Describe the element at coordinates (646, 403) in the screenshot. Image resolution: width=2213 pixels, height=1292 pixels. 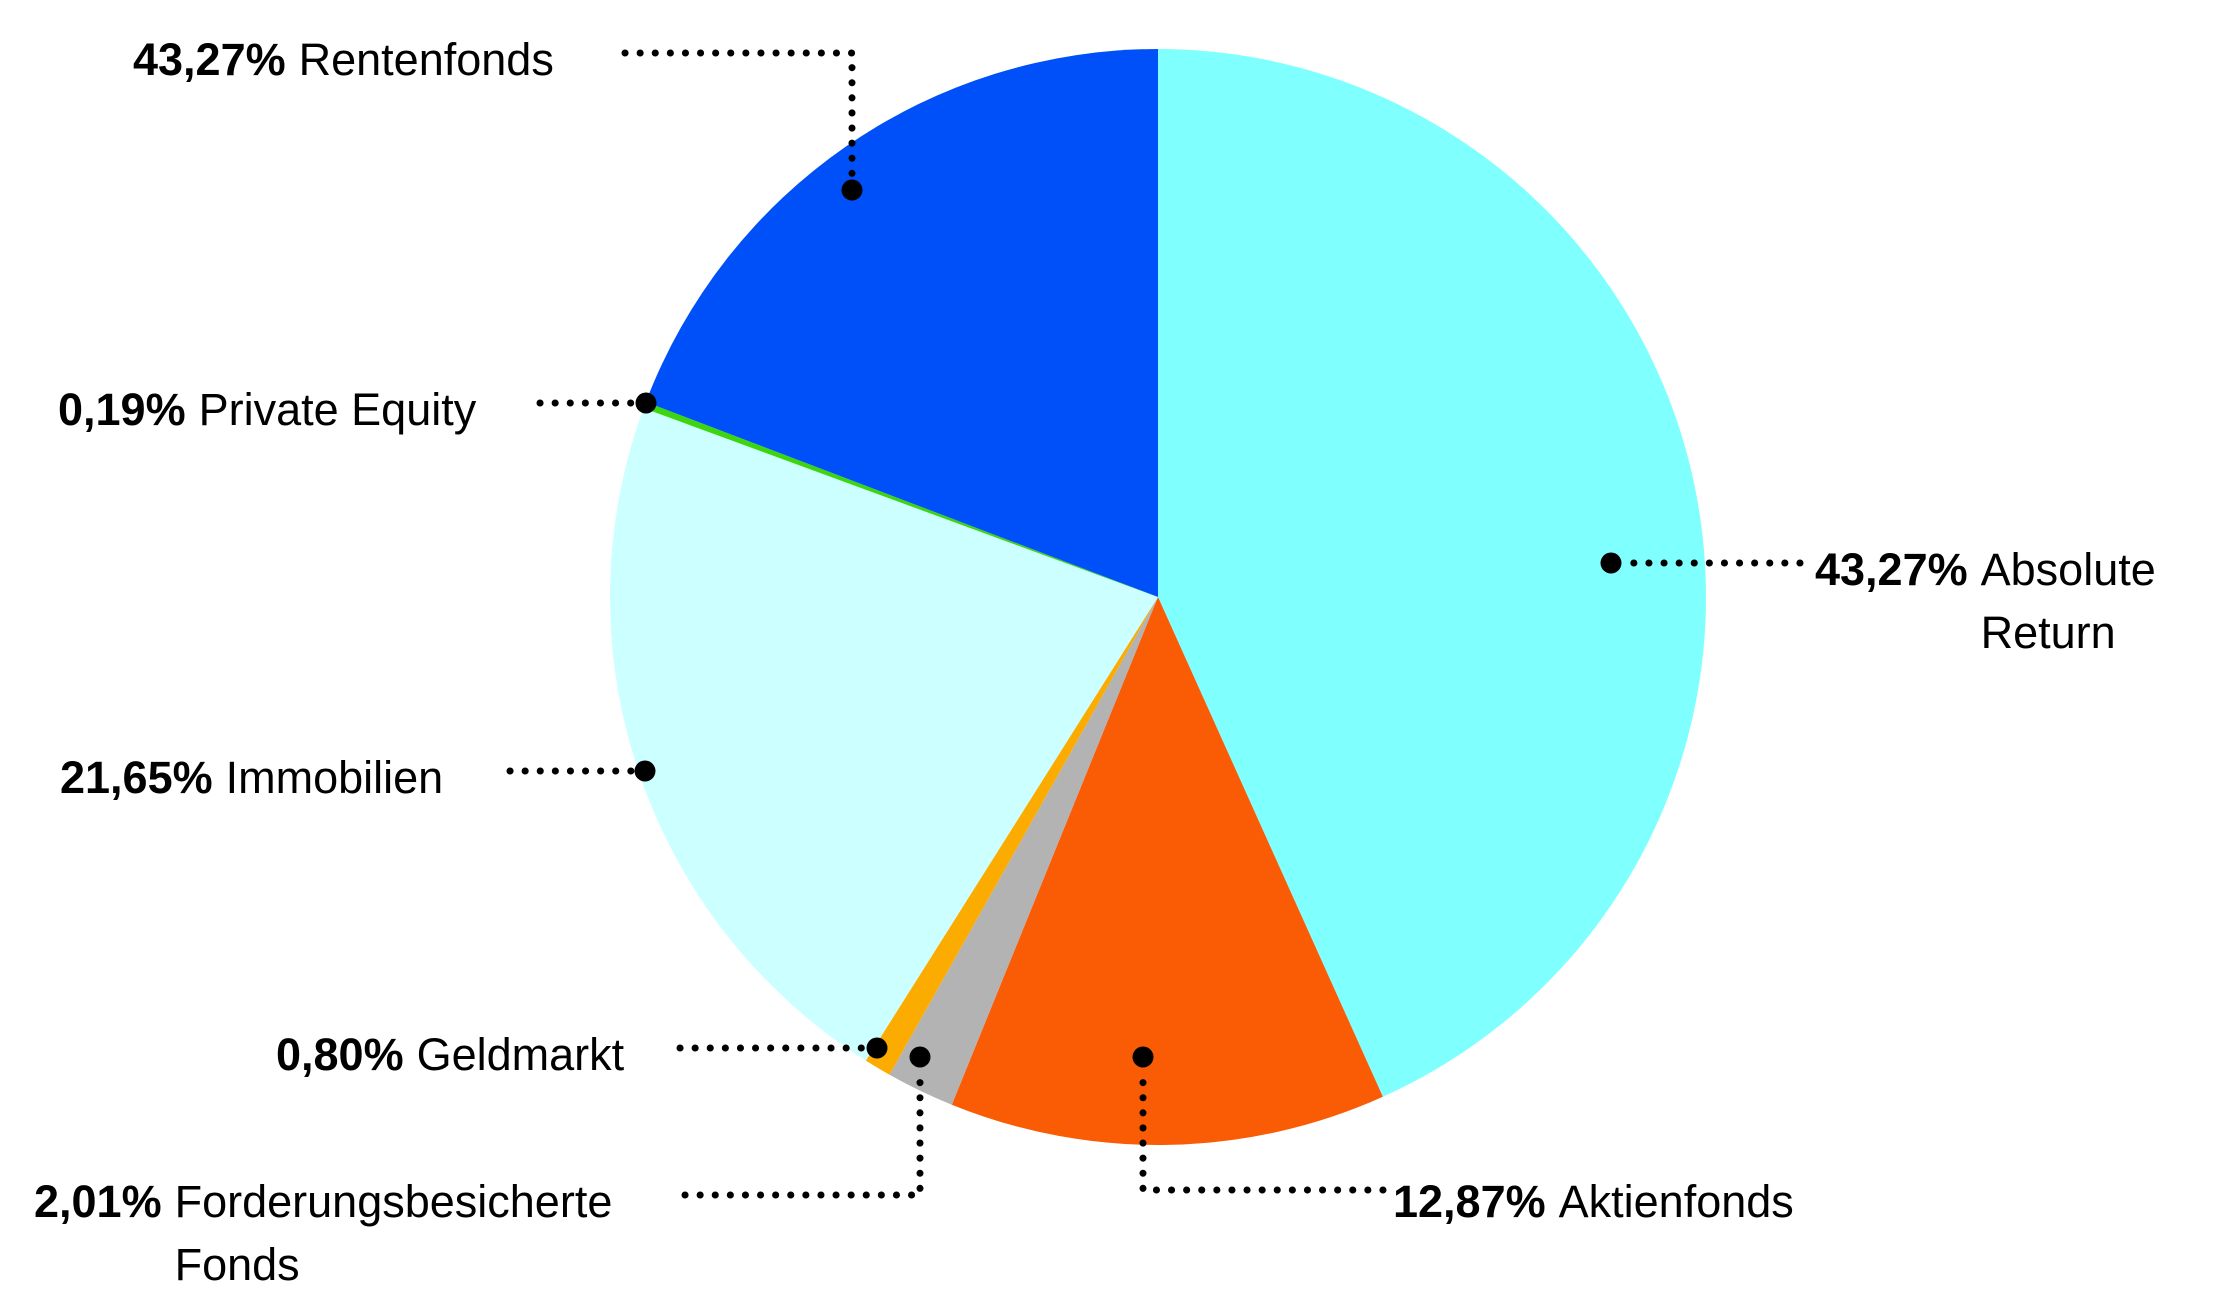
I see `leader-dot-private-equity` at that location.